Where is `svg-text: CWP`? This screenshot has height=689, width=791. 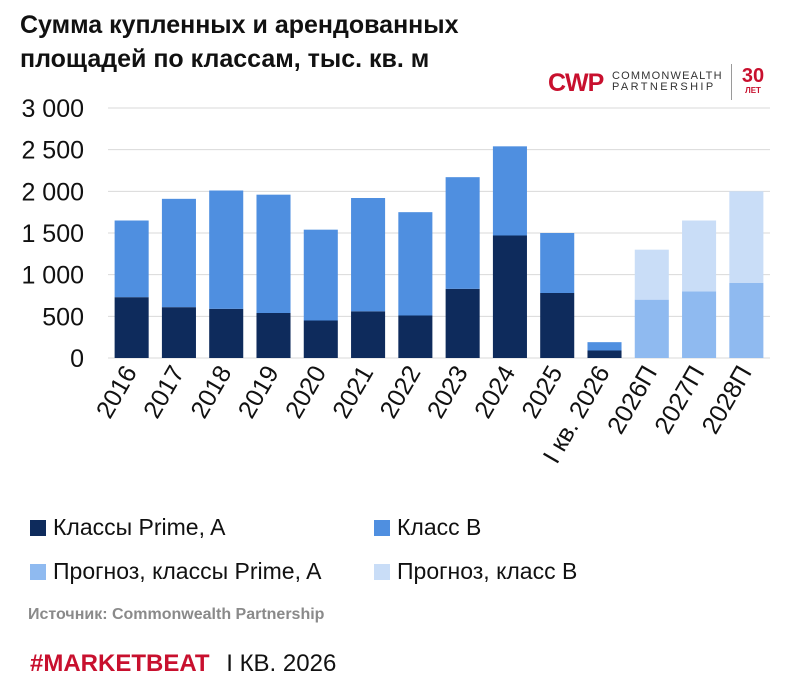
svg-text: CWP is located at coordinates (576, 82).